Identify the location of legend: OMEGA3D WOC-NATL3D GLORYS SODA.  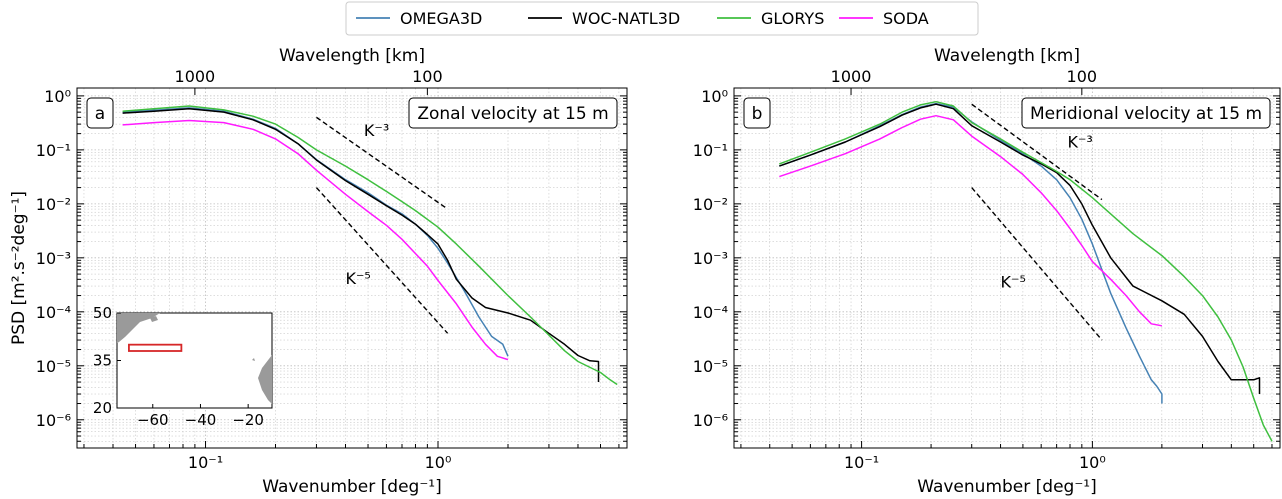
(662, 18).